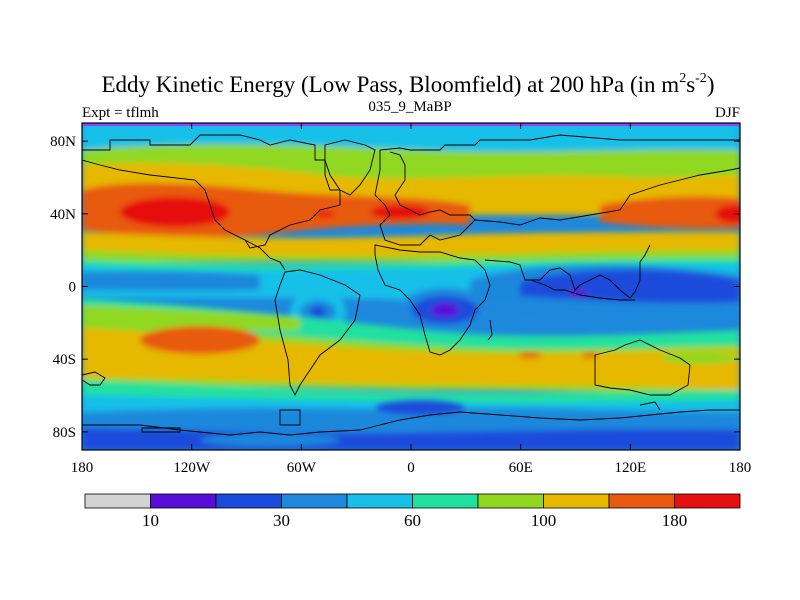  What do you see at coordinates (711, 84) in the screenshot?
I see `title-close: )` at bounding box center [711, 84].